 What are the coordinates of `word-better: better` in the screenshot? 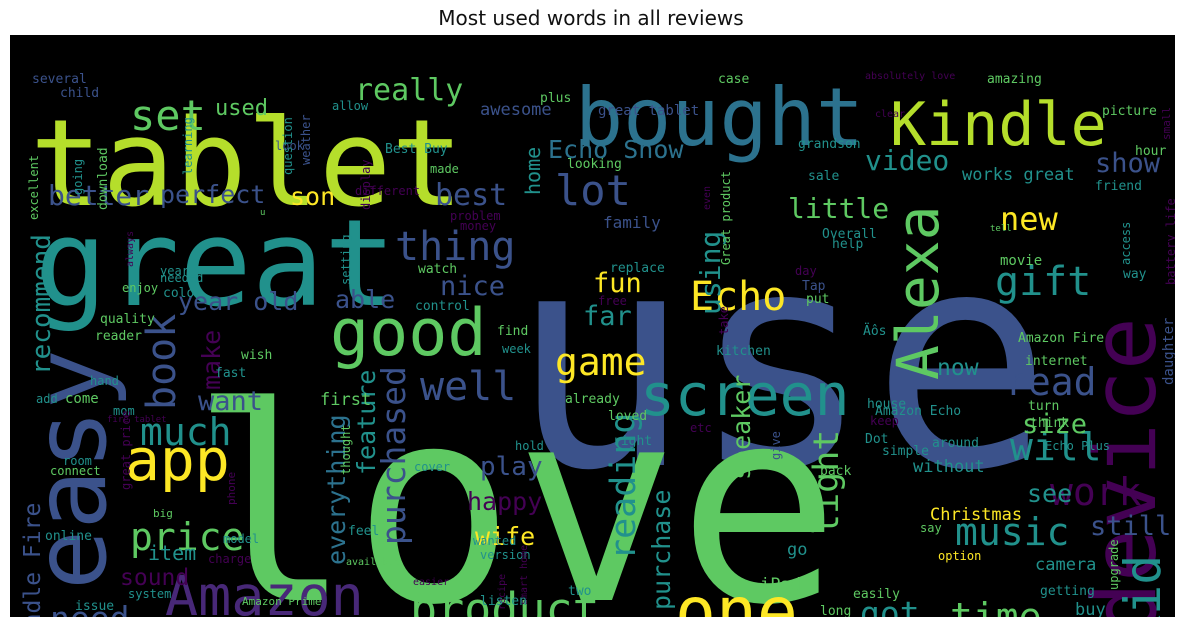 It's located at (98, 195).